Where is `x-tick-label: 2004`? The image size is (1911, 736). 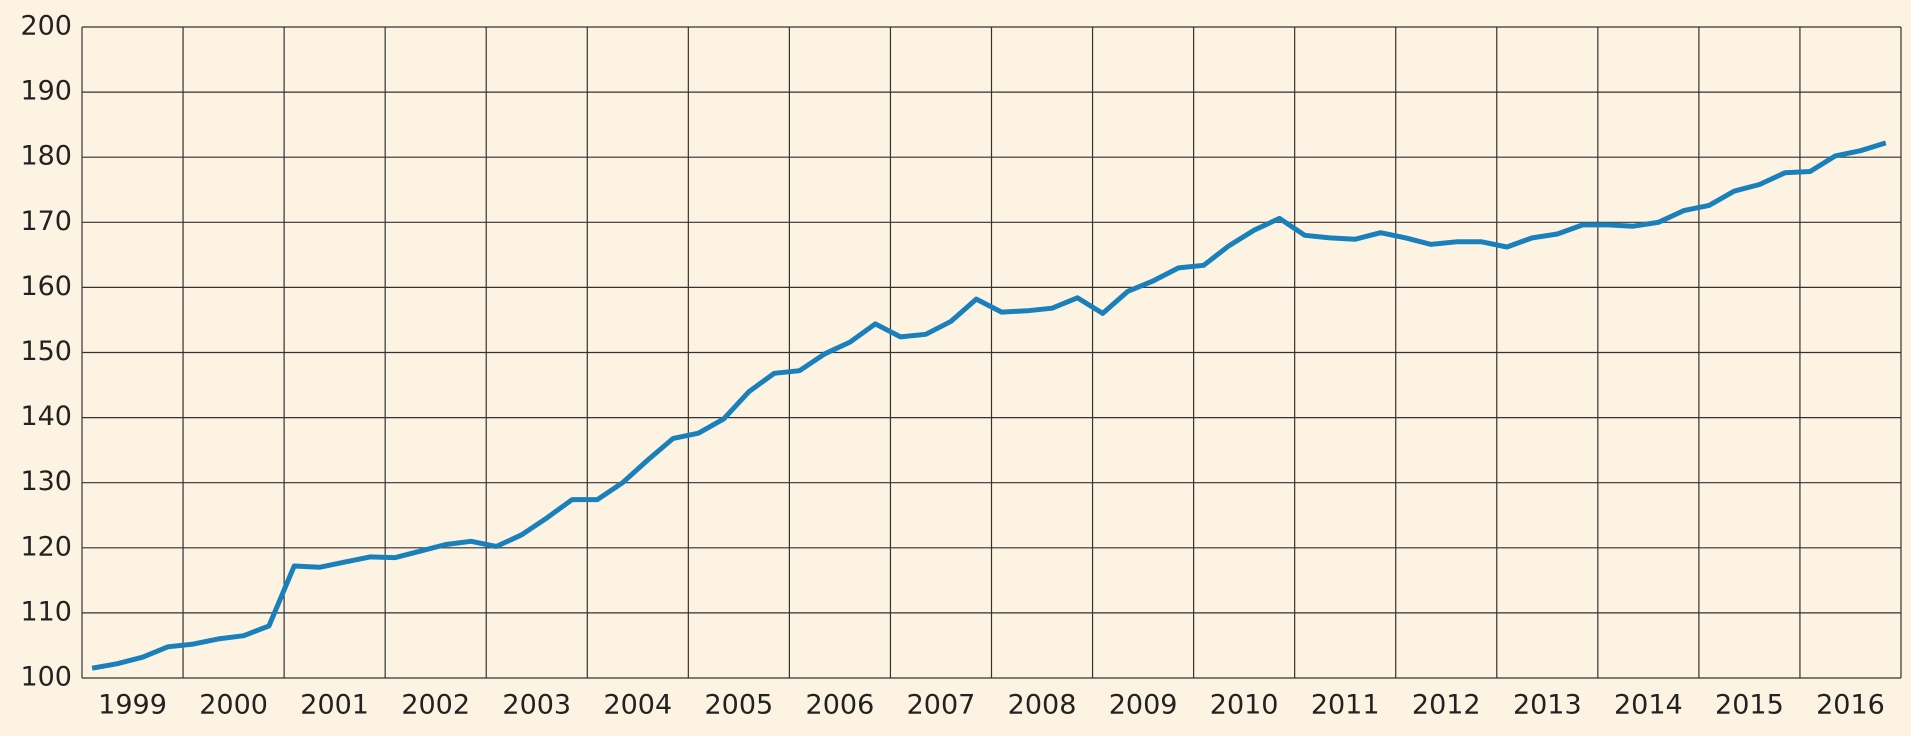
x-tick-label: 2004 is located at coordinates (637, 705).